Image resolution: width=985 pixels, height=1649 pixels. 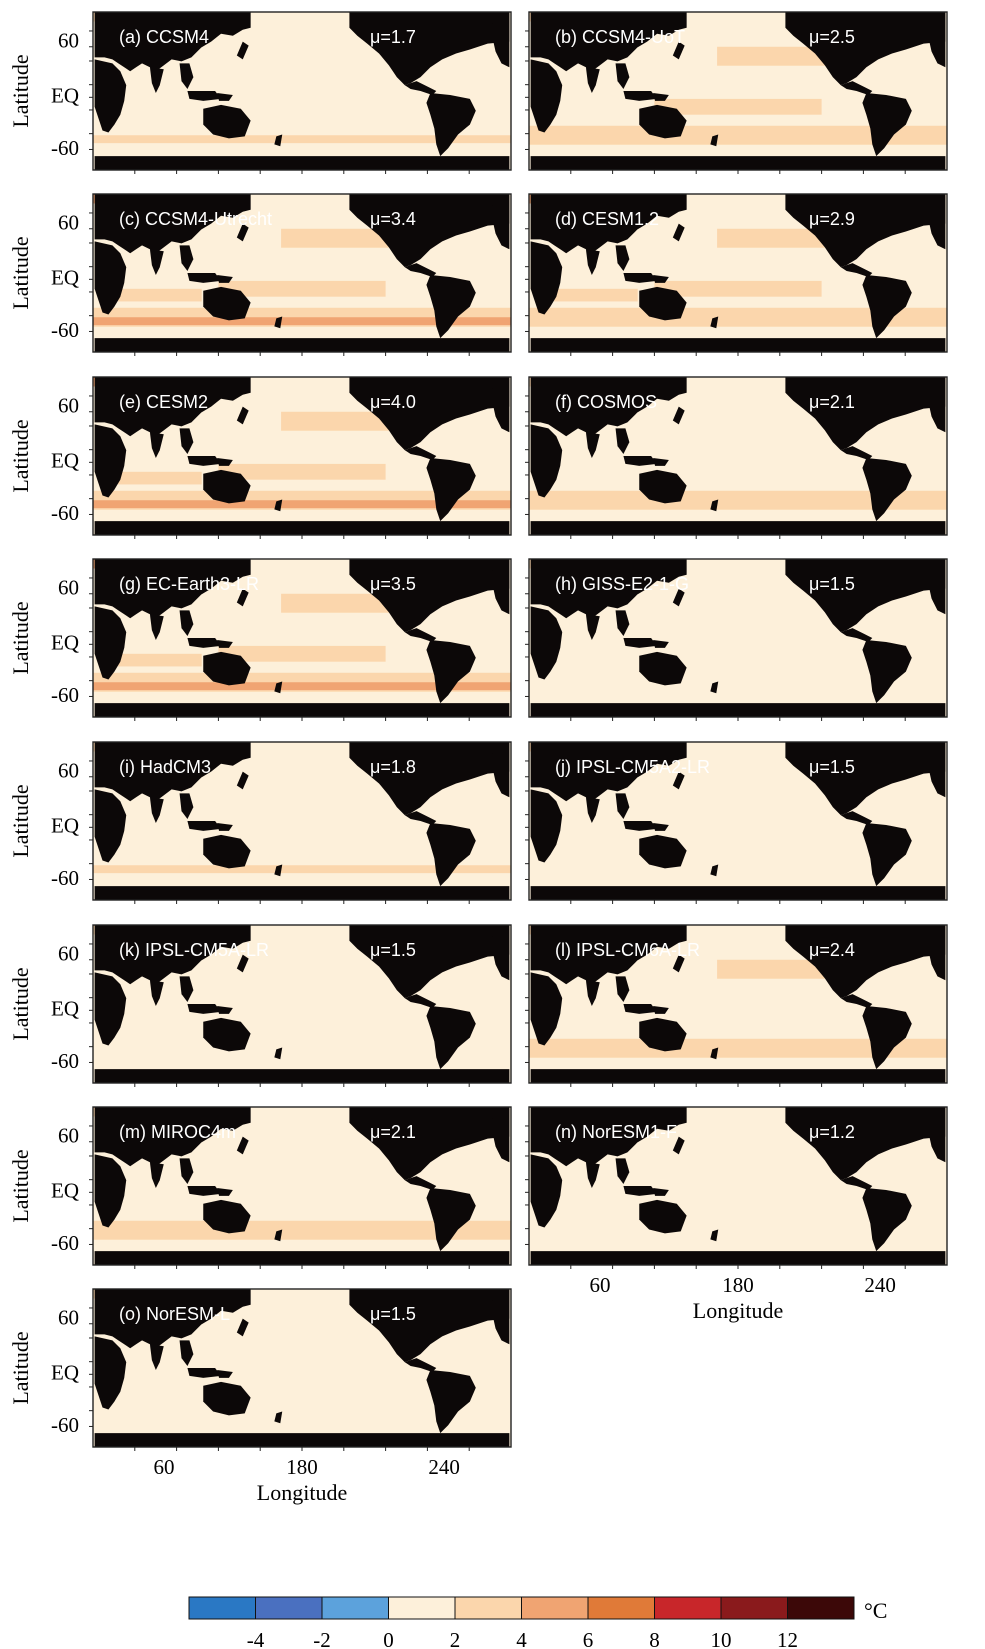 I want to click on mean-label: μ=1.2, so click(x=832, y=1132).